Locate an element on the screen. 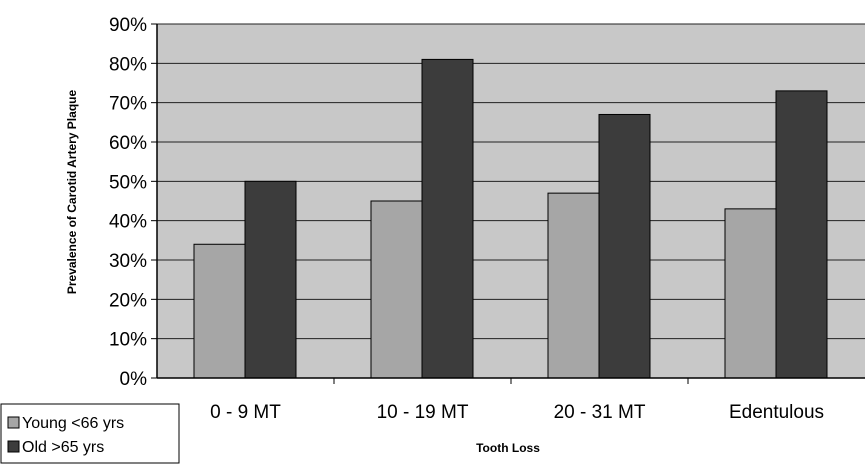 The height and width of the screenshot is (464, 865). x-category-label: Edentulous is located at coordinates (776, 412).